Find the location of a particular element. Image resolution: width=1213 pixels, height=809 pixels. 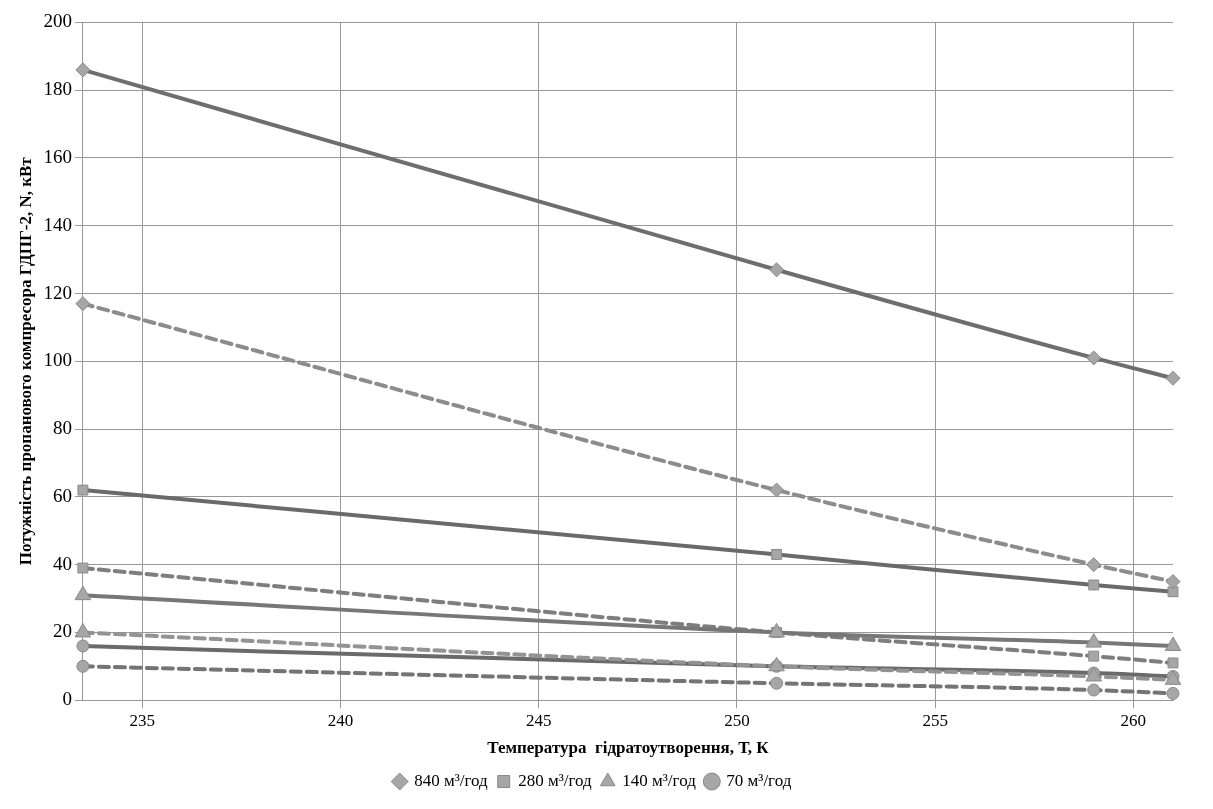

y-tick-label: 80 is located at coordinates (62, 428).